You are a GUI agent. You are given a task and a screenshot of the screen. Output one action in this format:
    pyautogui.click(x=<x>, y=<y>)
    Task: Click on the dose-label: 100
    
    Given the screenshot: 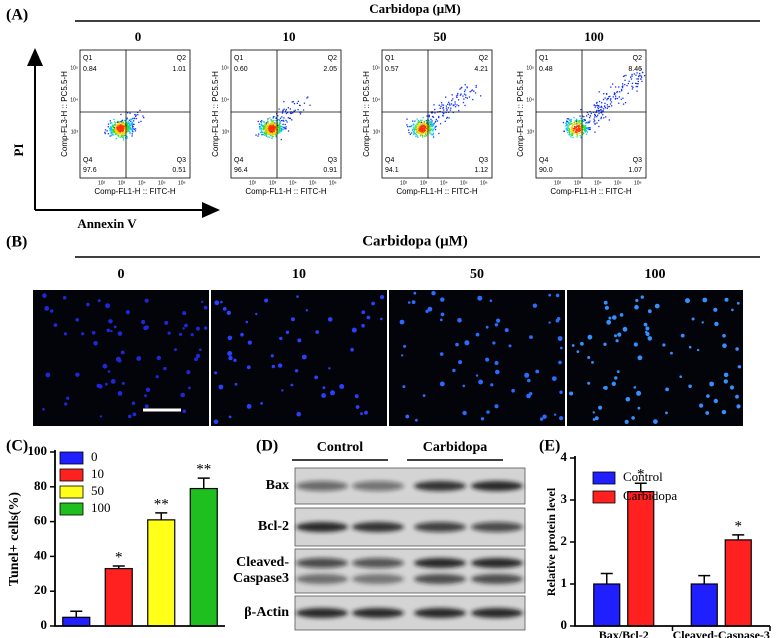 What is the action you would take?
    pyautogui.click(x=655, y=274)
    